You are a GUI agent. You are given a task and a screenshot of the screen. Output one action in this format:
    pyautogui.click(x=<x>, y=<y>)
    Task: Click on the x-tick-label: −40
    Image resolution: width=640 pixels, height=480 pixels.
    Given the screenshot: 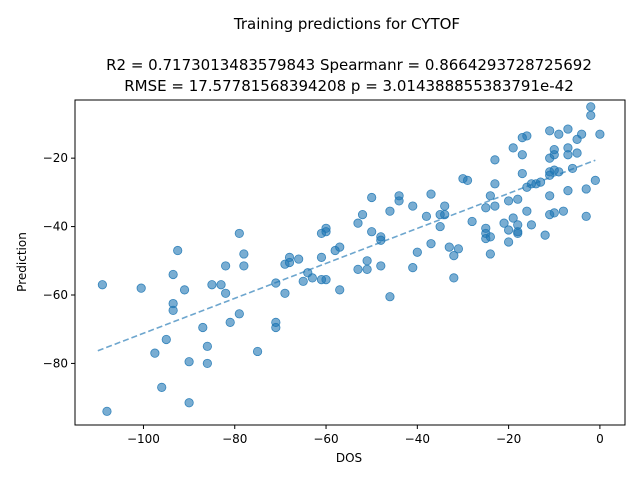 What is the action you would take?
    pyautogui.click(x=417, y=439)
    